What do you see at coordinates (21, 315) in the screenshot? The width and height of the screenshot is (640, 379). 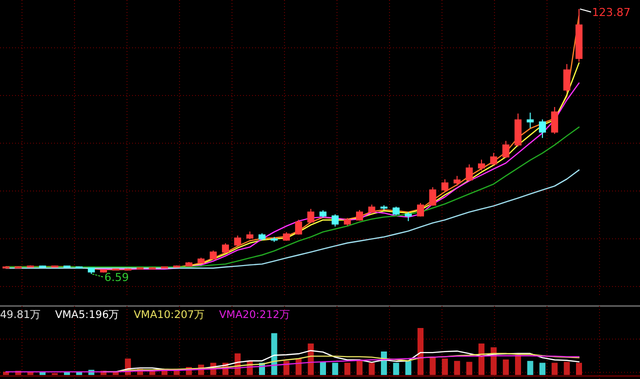 I see `text: 49.81万` at bounding box center [21, 315].